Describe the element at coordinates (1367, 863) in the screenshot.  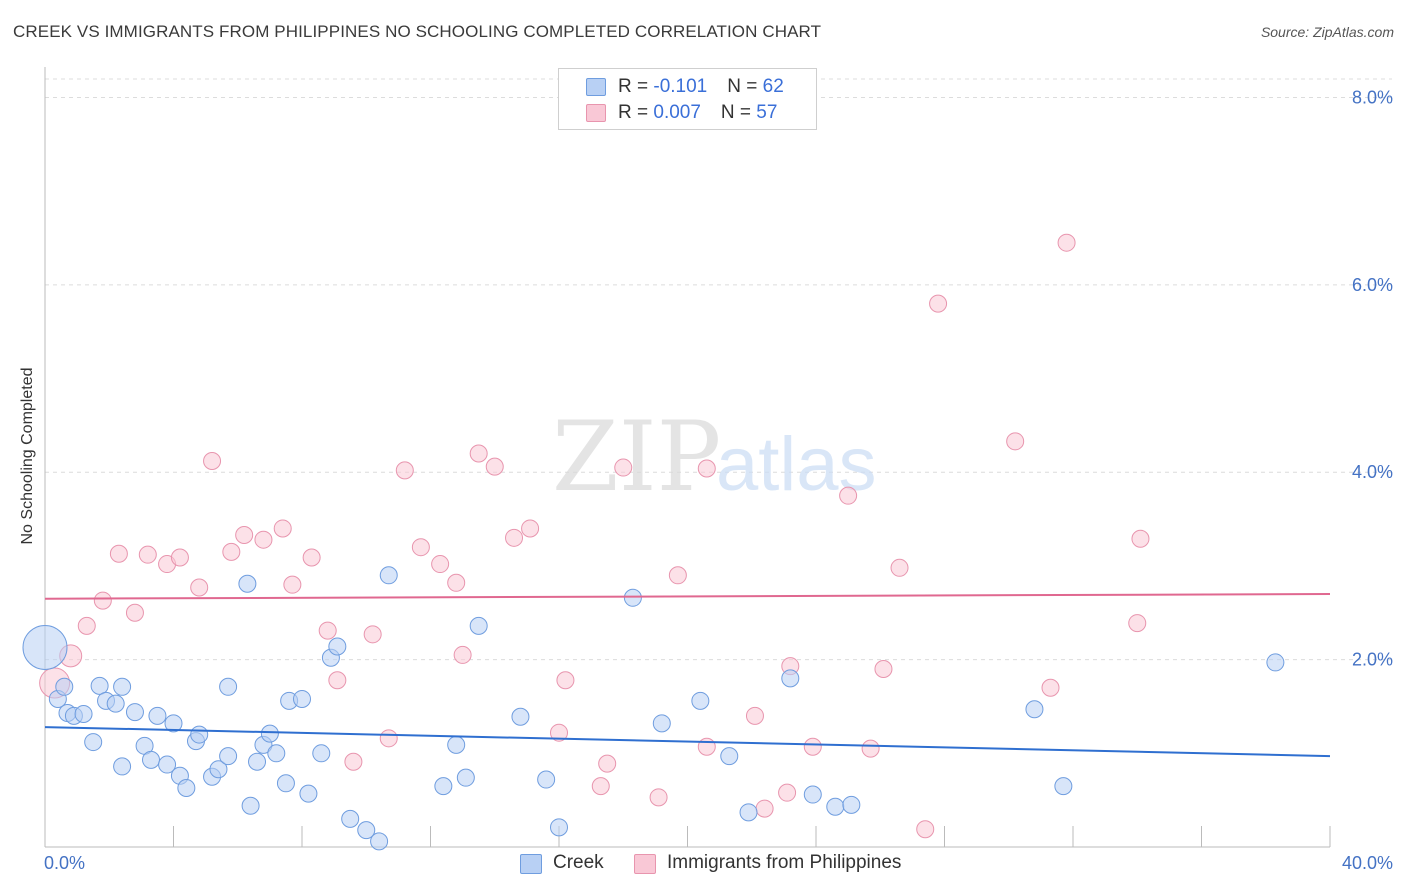
I see `x-tick-label: 40.0%` at that location.